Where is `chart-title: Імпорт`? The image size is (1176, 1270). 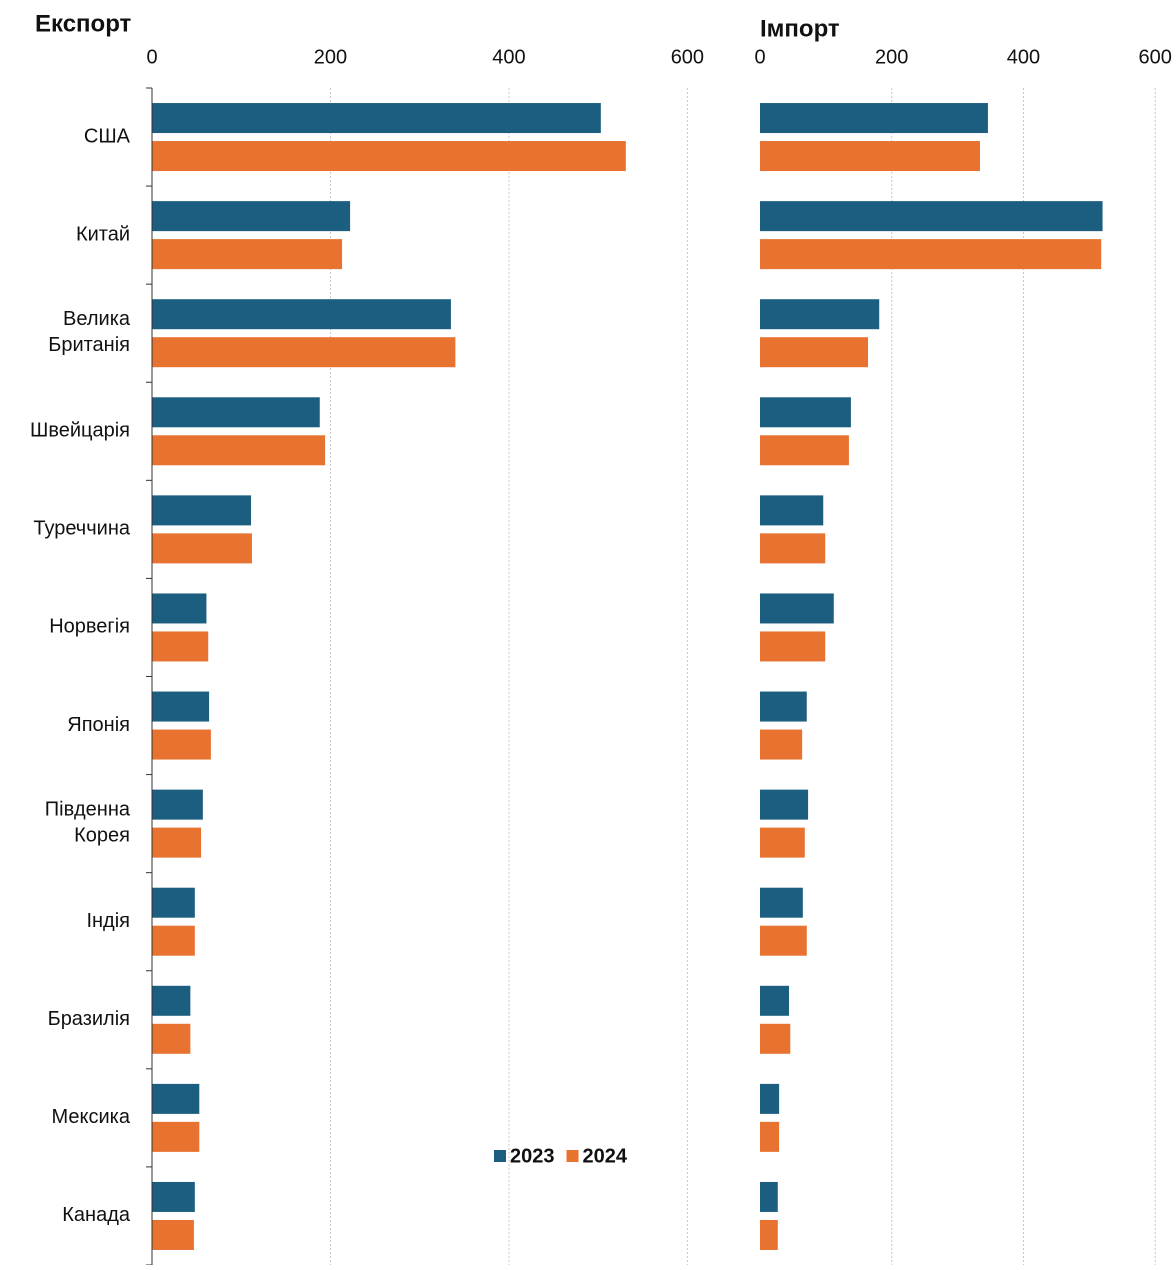 chart-title: Імпорт is located at coordinates (800, 28).